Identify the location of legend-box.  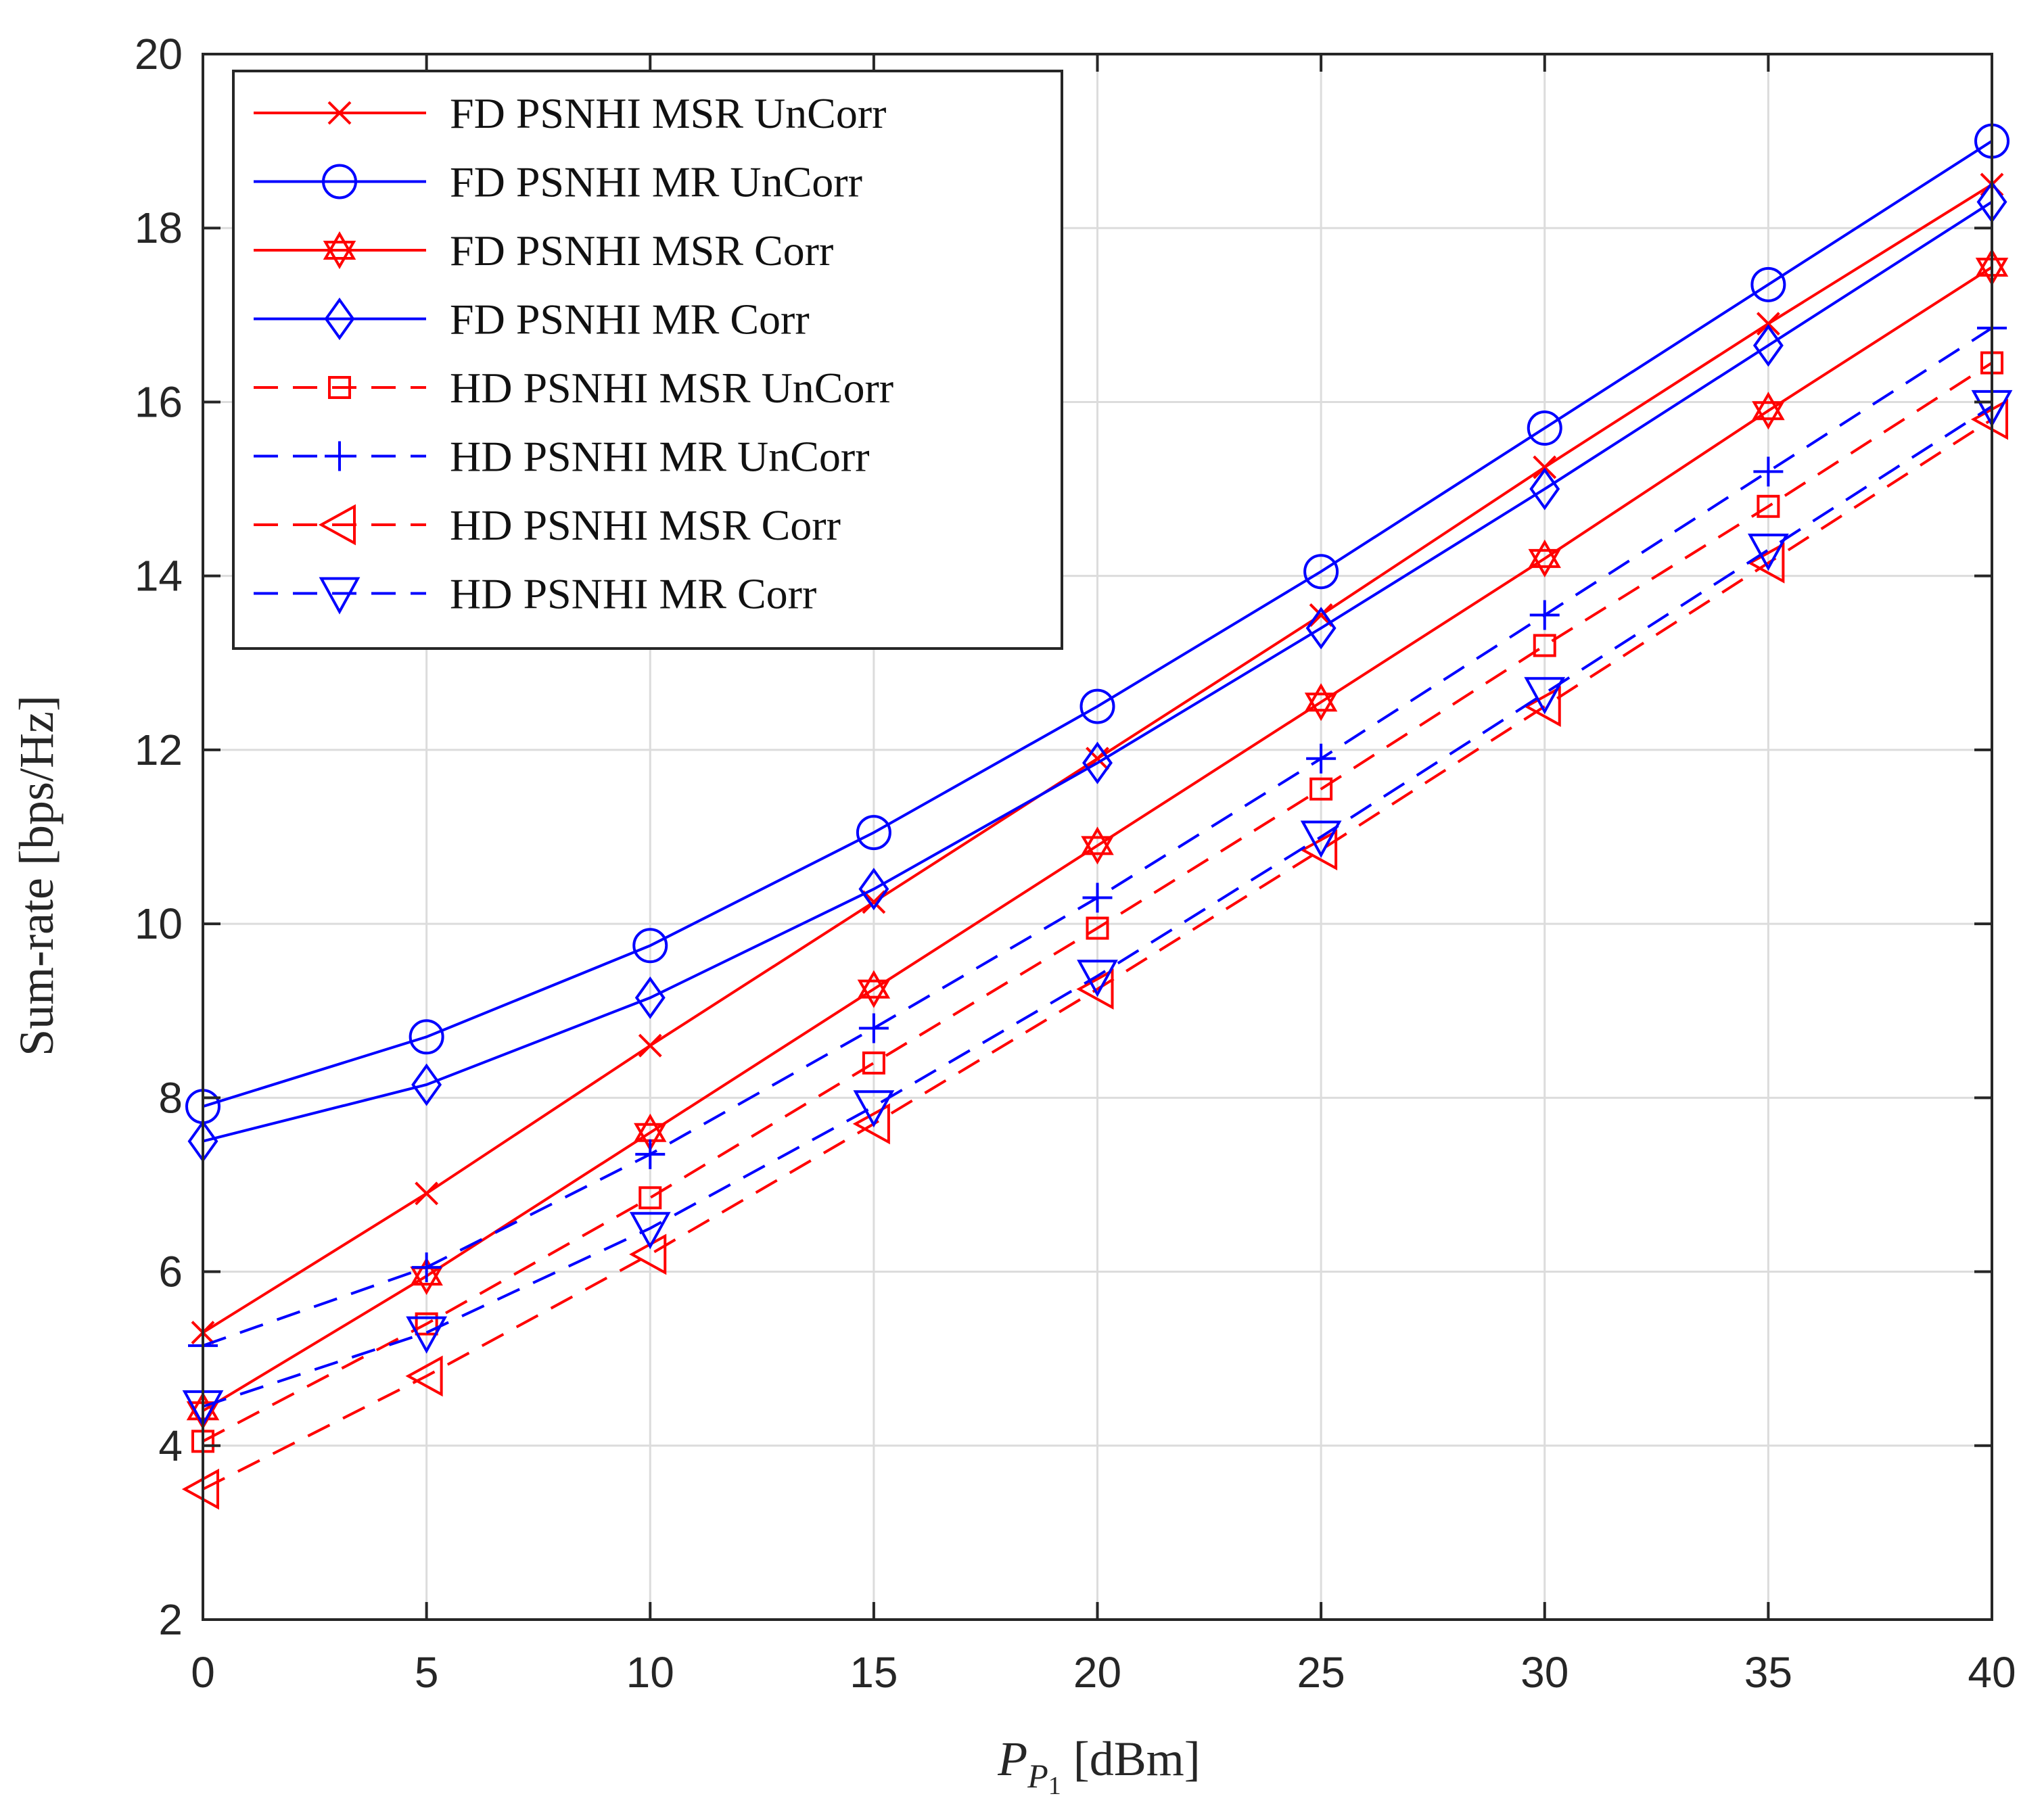
(647, 360).